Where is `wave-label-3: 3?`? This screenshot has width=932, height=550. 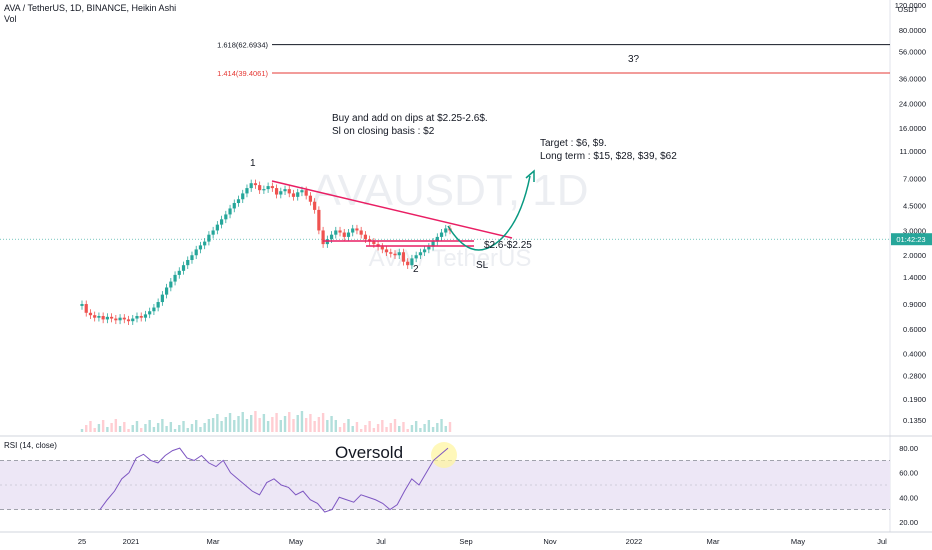
wave-label-3: 3? is located at coordinates (634, 59).